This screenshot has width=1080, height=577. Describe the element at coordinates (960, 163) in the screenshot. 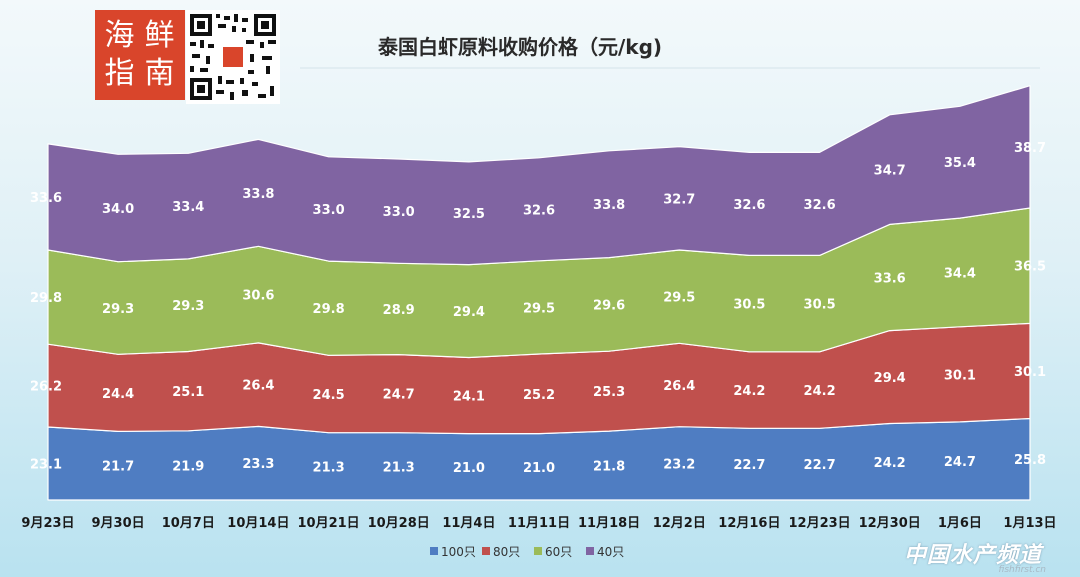

I see `data-label: 35.4` at that location.